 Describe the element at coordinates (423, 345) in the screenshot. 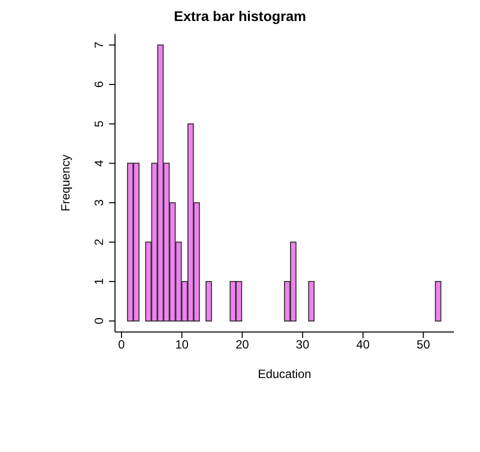

I see `x-tick-label: 50` at that location.